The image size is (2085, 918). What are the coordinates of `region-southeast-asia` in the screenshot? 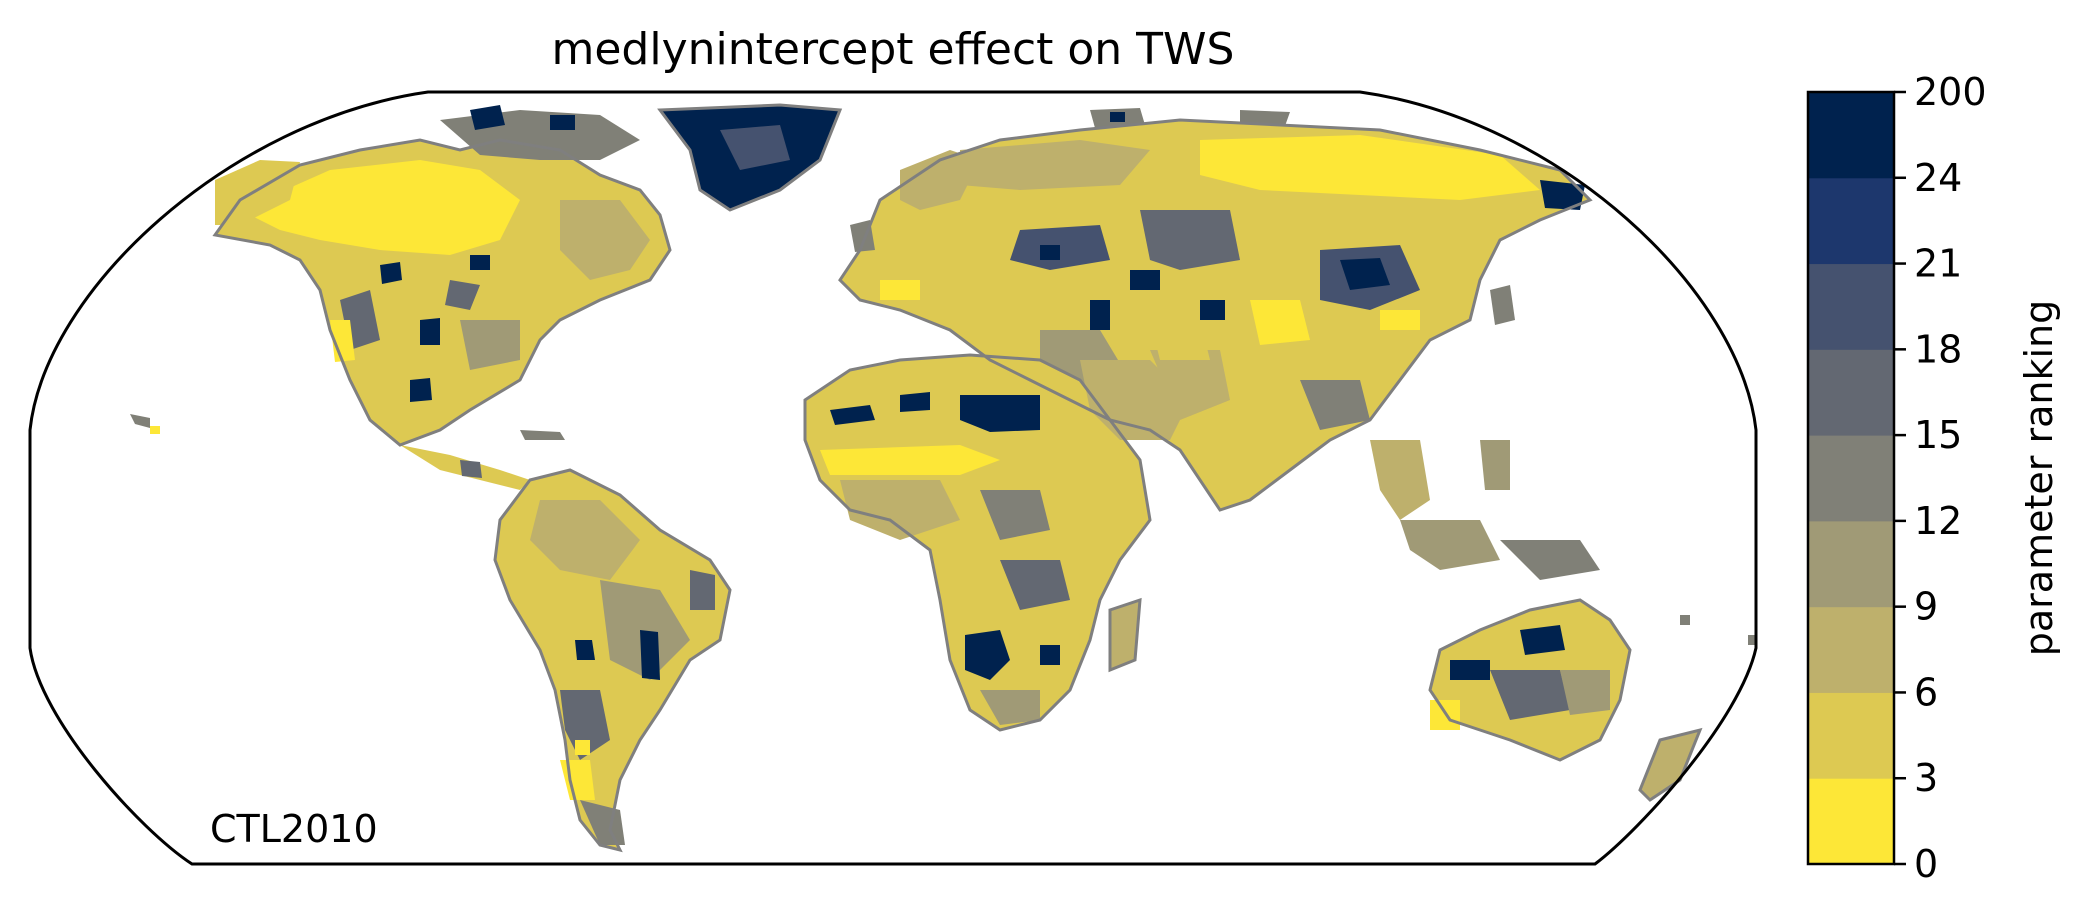 It's located at (1485, 510).